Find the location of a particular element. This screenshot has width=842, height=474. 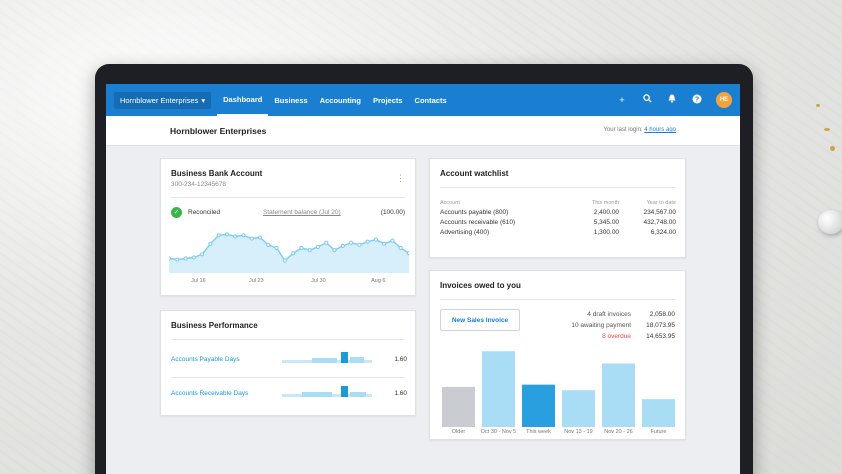

nav-dashboard: Dashboard is located at coordinates (243, 100).